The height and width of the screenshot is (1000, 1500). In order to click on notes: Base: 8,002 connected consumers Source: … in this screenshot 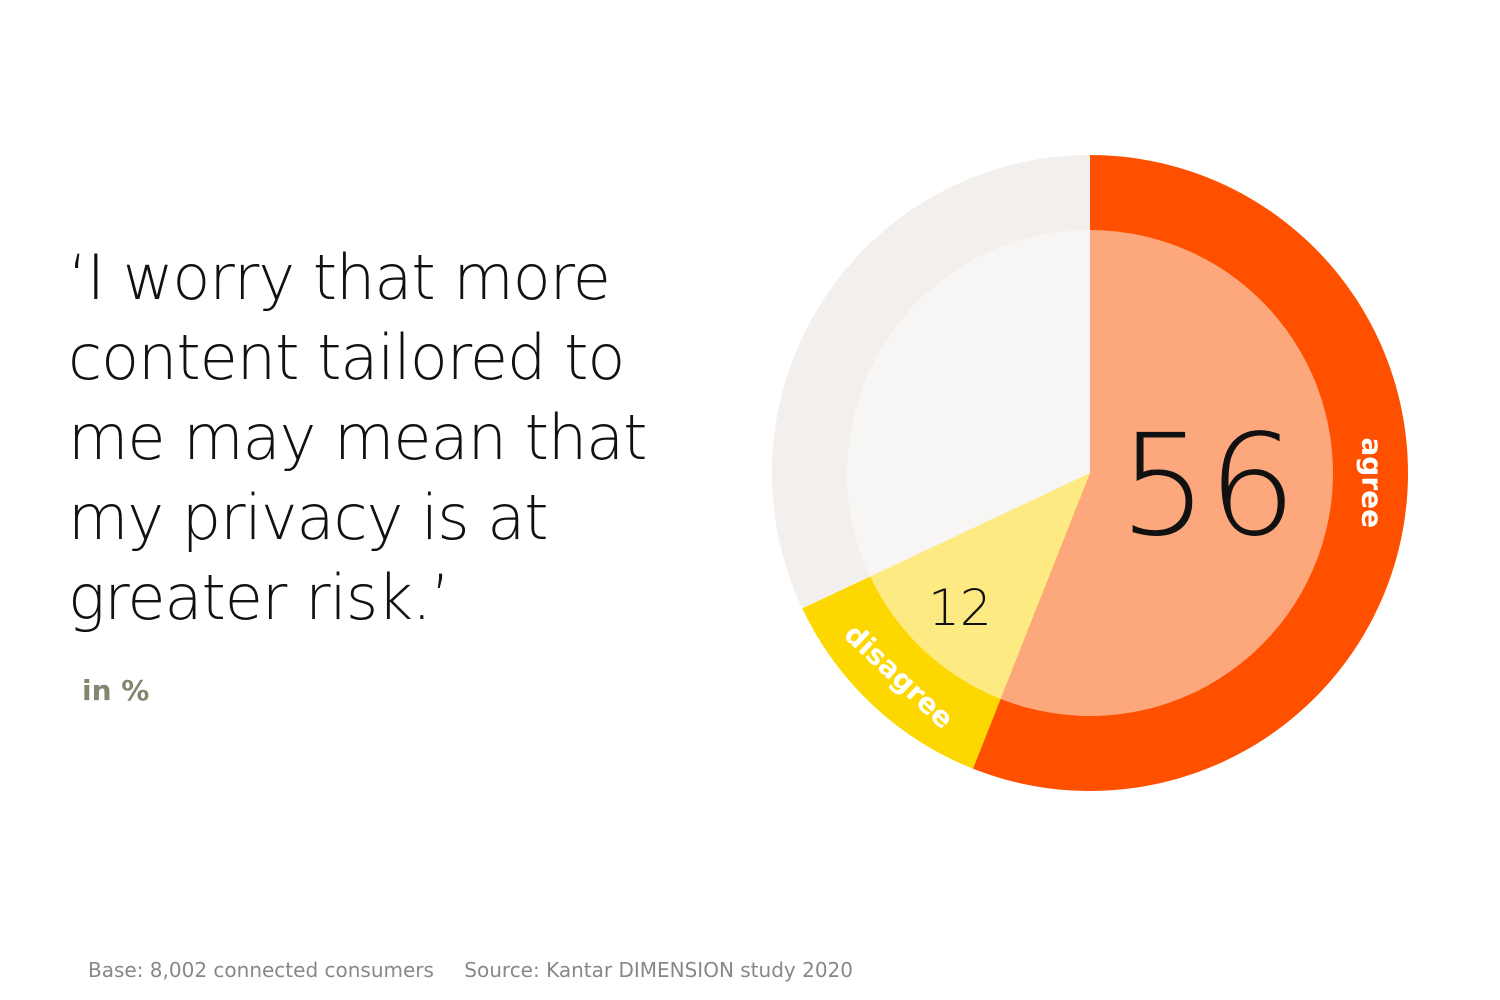, I will do `click(482, 970)`.